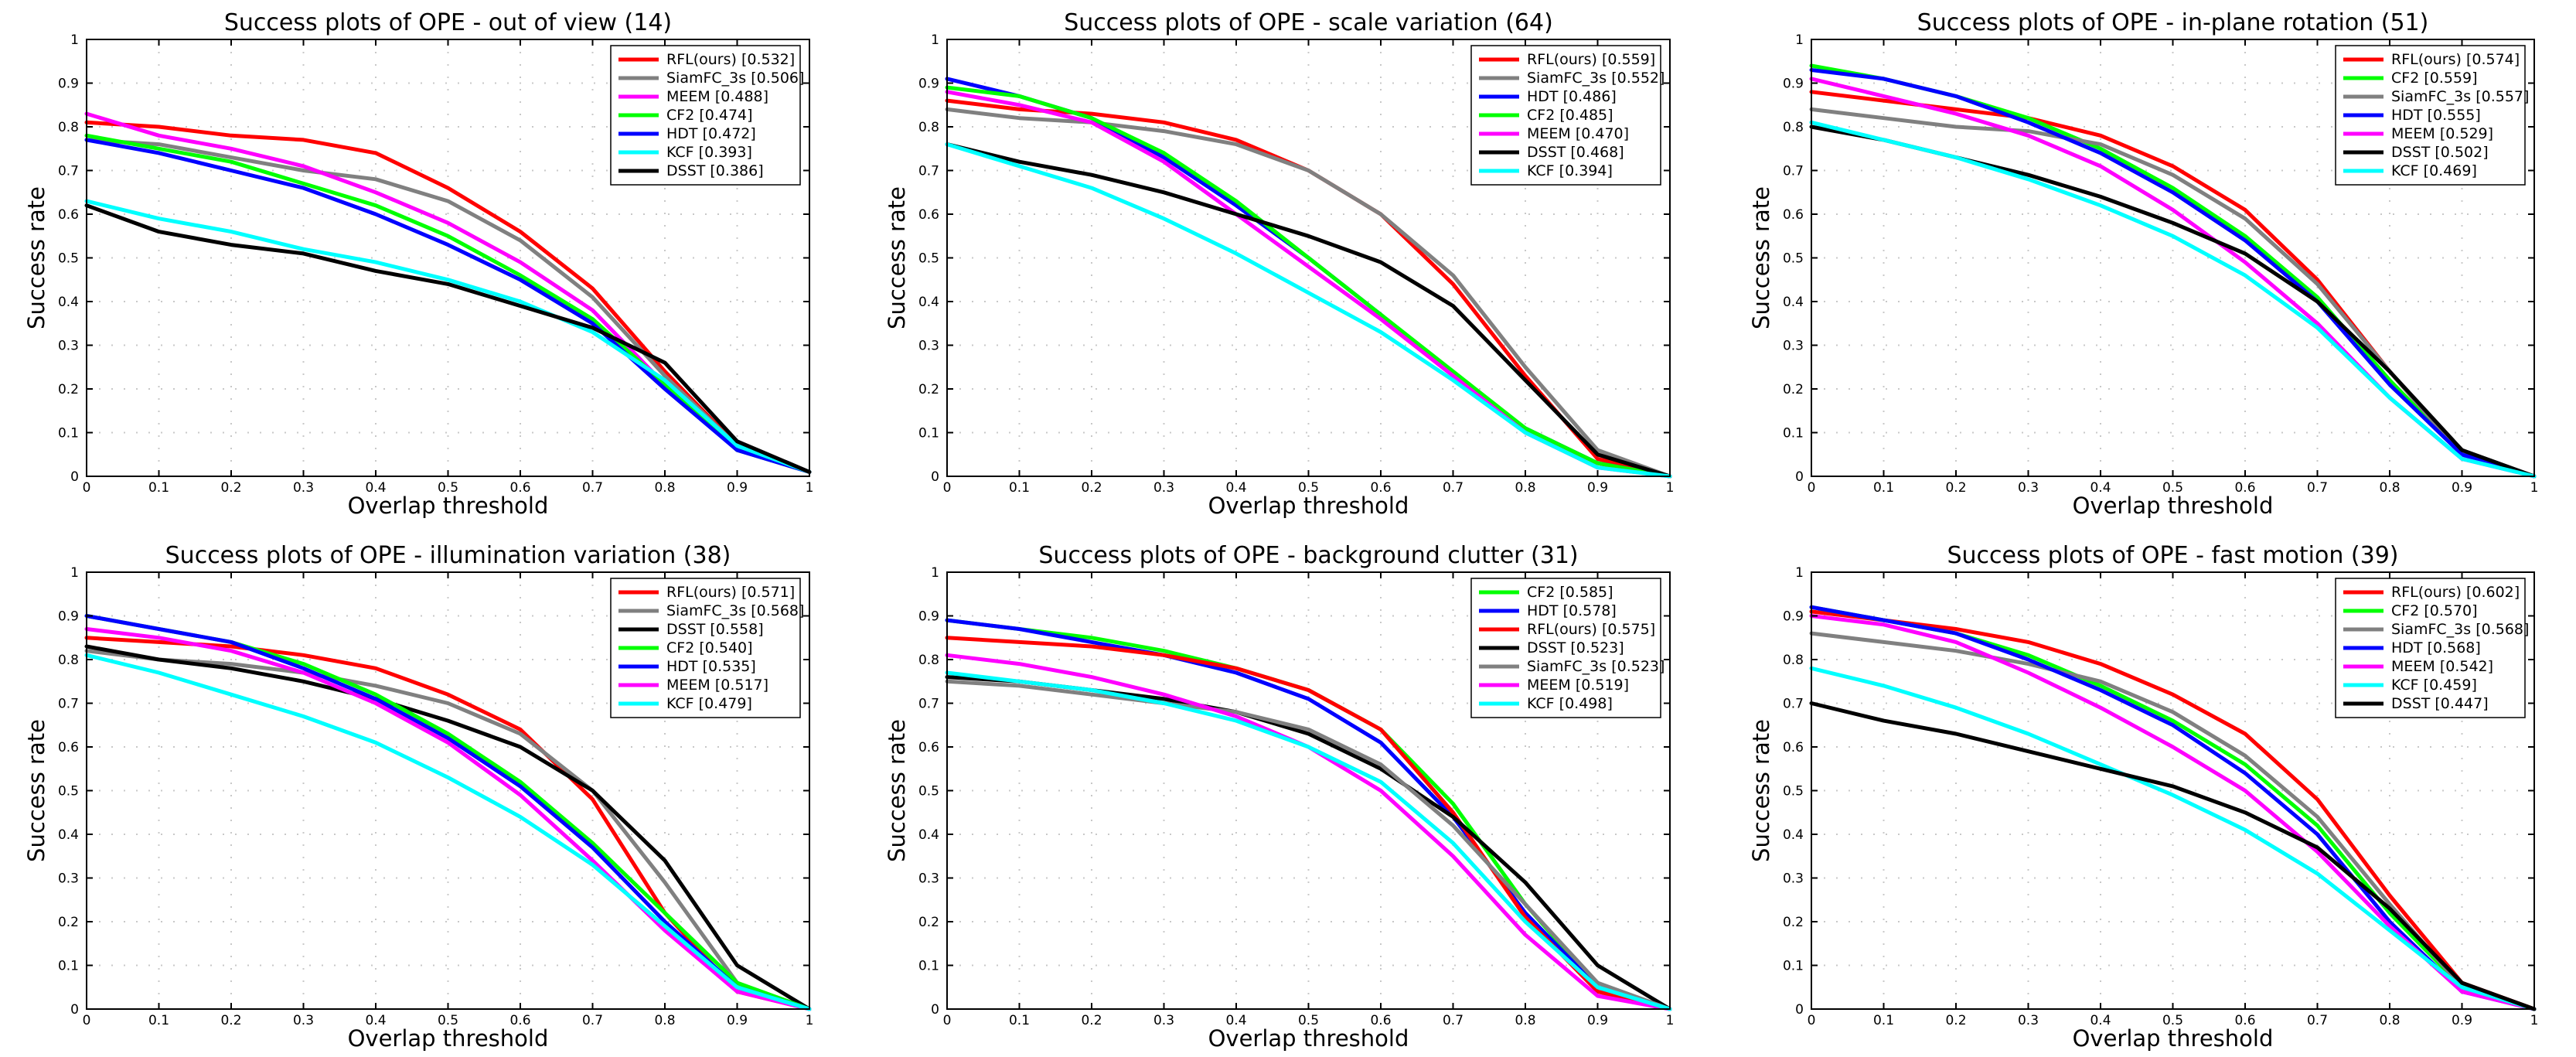 The width and height of the screenshot is (2576, 1057). I want to click on y-tick-label: 0.1, so click(928, 967).